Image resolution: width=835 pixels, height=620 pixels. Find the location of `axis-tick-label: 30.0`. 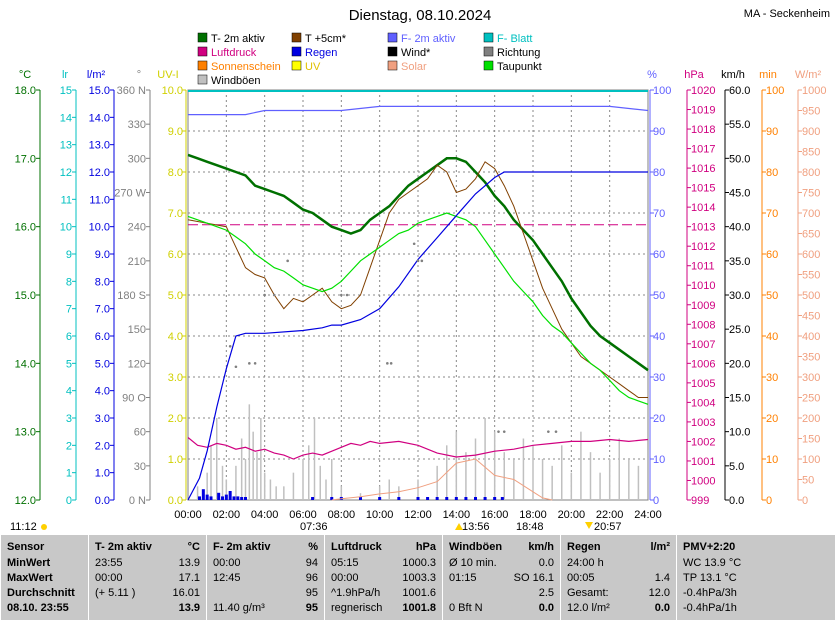

axis-tick-label: 30.0 is located at coordinates (739, 296).